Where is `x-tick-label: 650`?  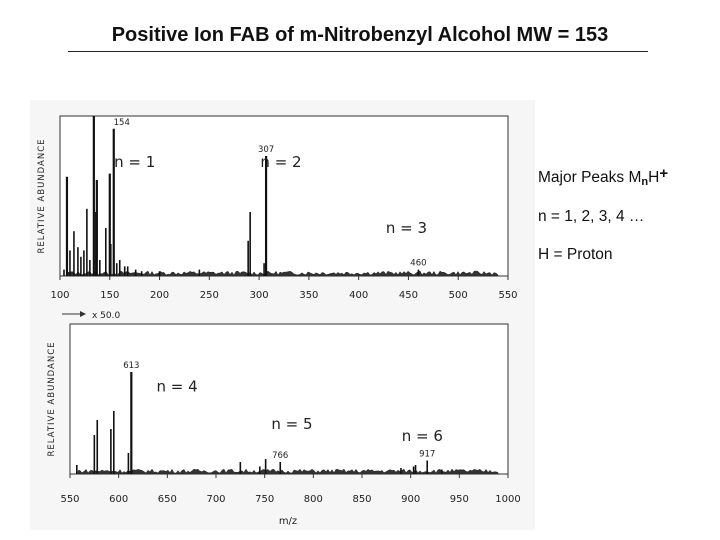 x-tick-label: 650 is located at coordinates (167, 499).